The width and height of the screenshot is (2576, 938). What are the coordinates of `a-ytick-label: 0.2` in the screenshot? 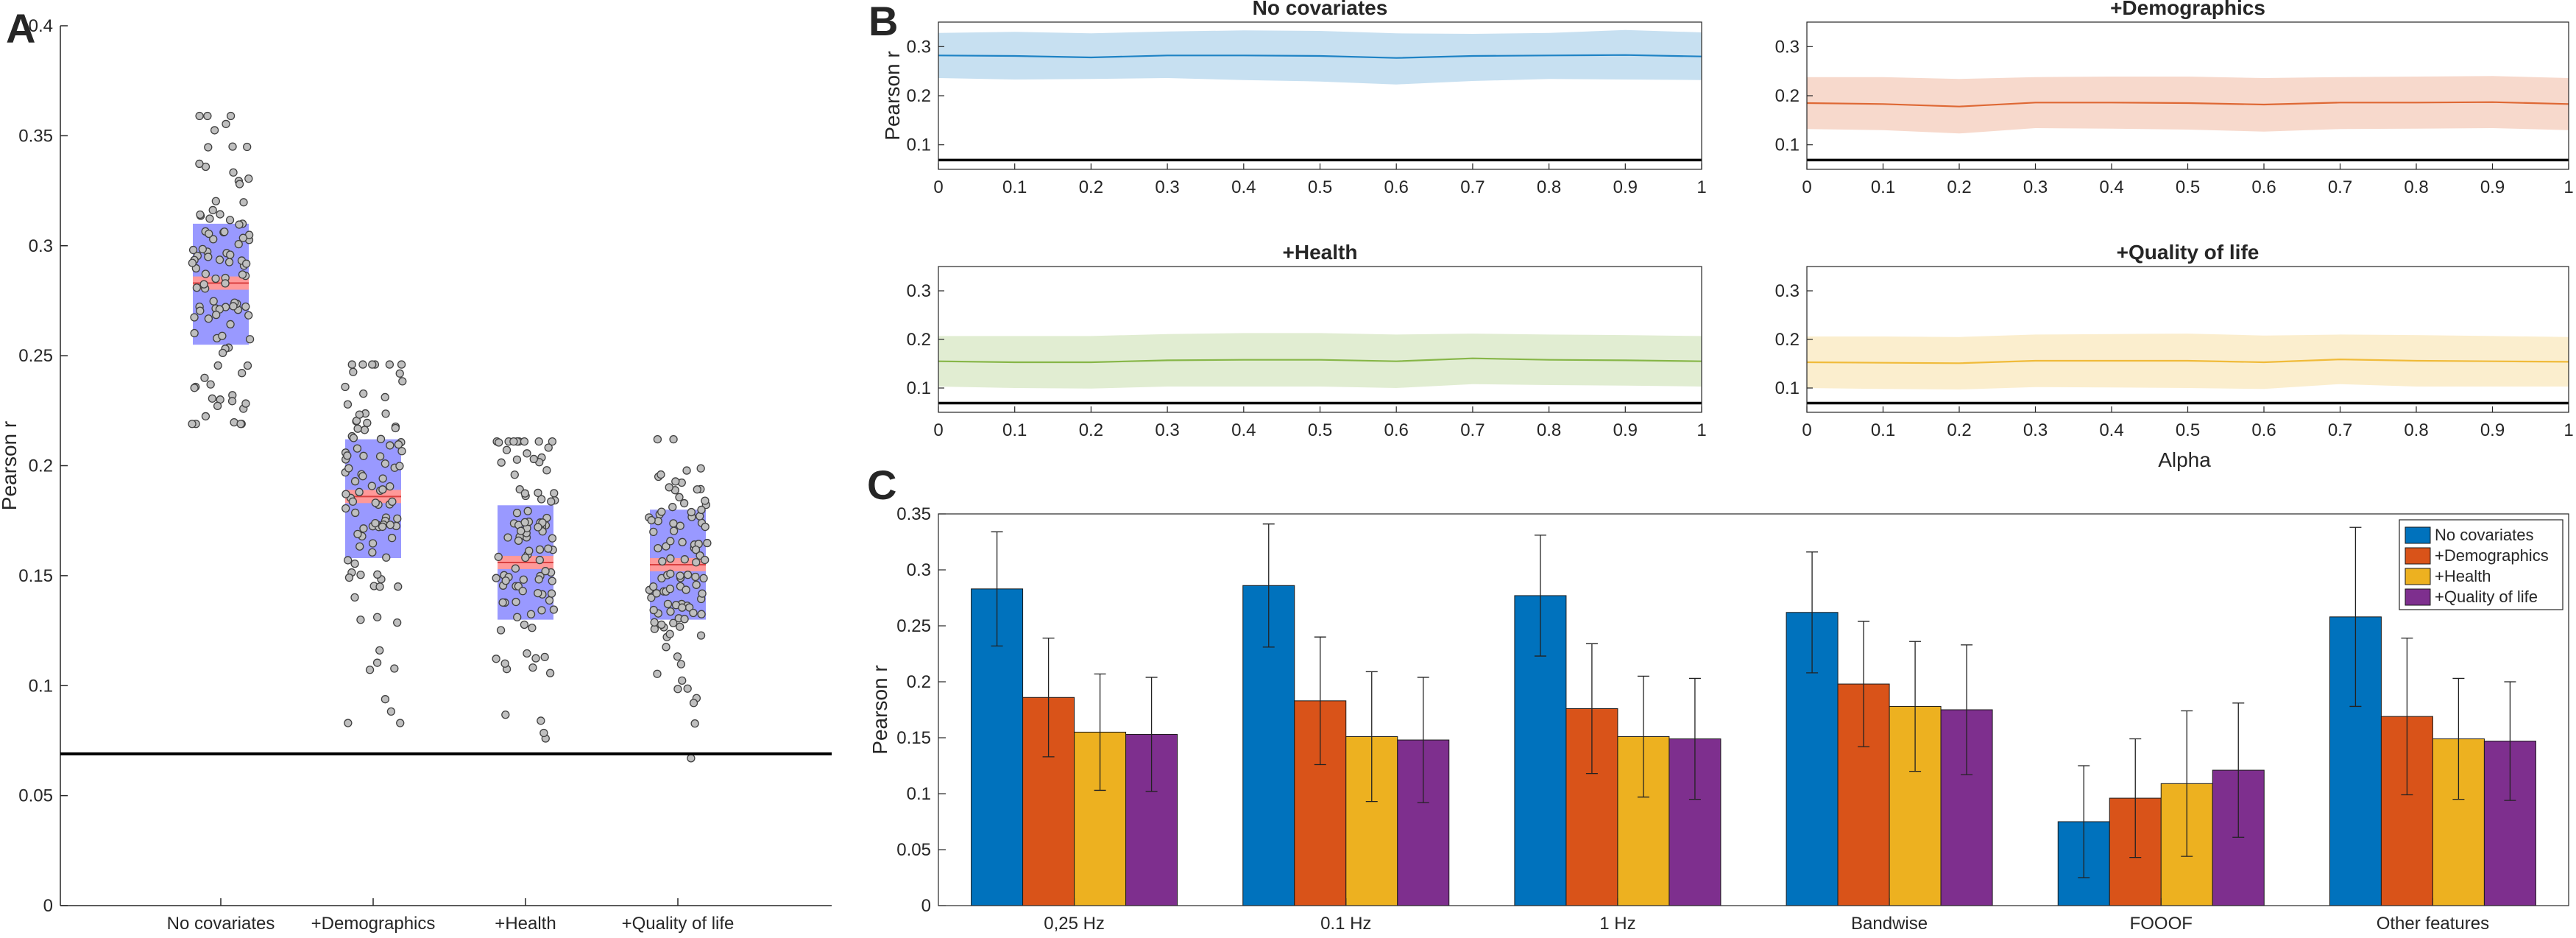 It's located at (41, 466).